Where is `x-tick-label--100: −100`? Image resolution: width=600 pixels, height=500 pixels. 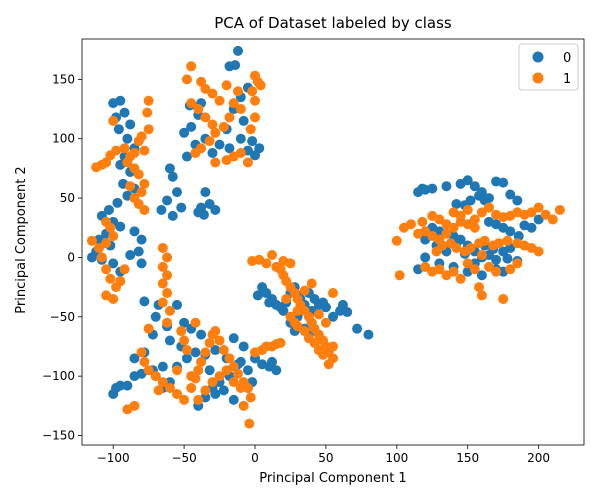 x-tick-label--100: −100 is located at coordinates (113, 458).